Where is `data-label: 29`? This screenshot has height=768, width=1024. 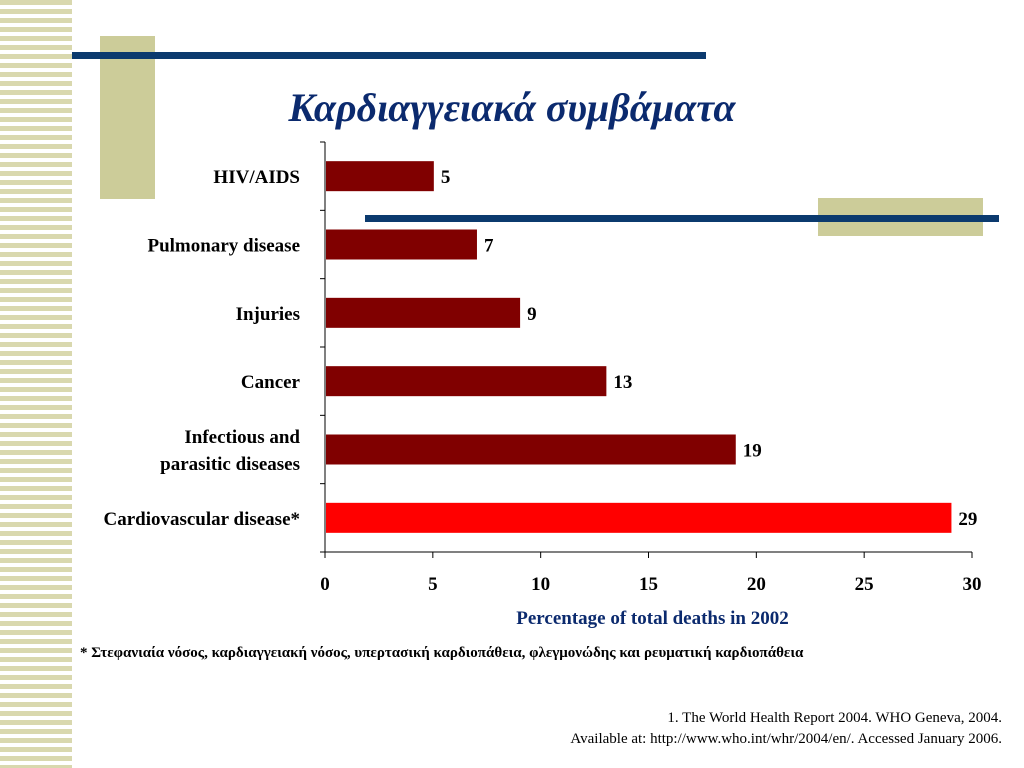 data-label: 29 is located at coordinates (967, 519).